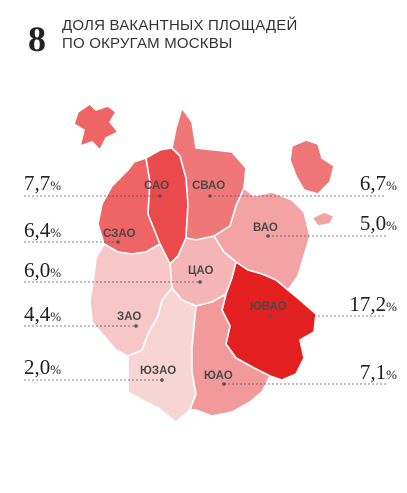  Describe the element at coordinates (158, 371) in the screenshot. I see `district-label-yuzao: ЮЗАО` at that location.